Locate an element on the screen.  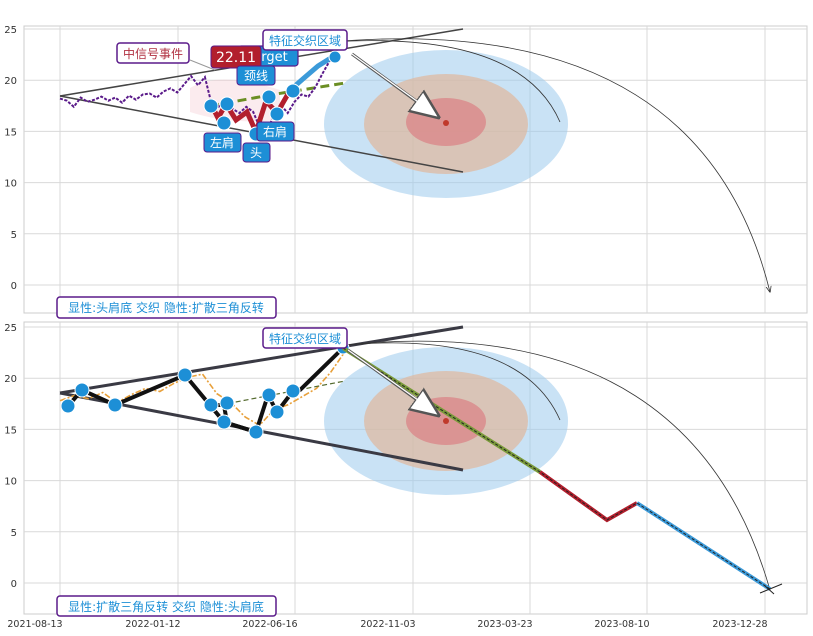
top-price-line is located at coordinates (198, 92).